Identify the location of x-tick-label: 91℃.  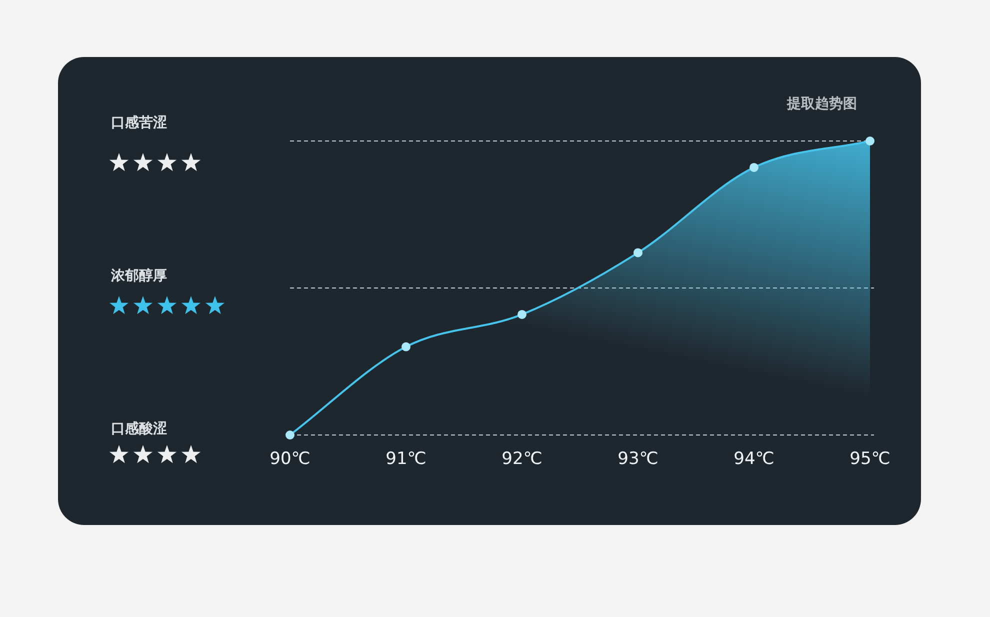
(406, 459).